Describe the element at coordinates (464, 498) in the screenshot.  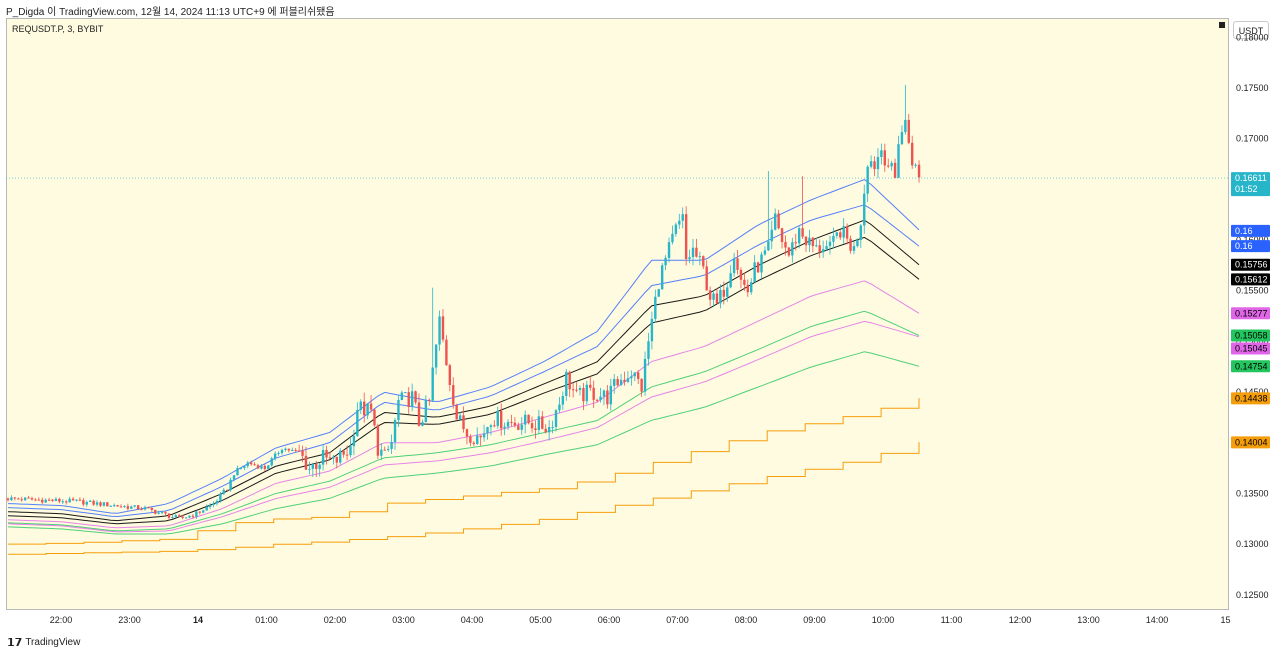
I see `step-line` at that location.